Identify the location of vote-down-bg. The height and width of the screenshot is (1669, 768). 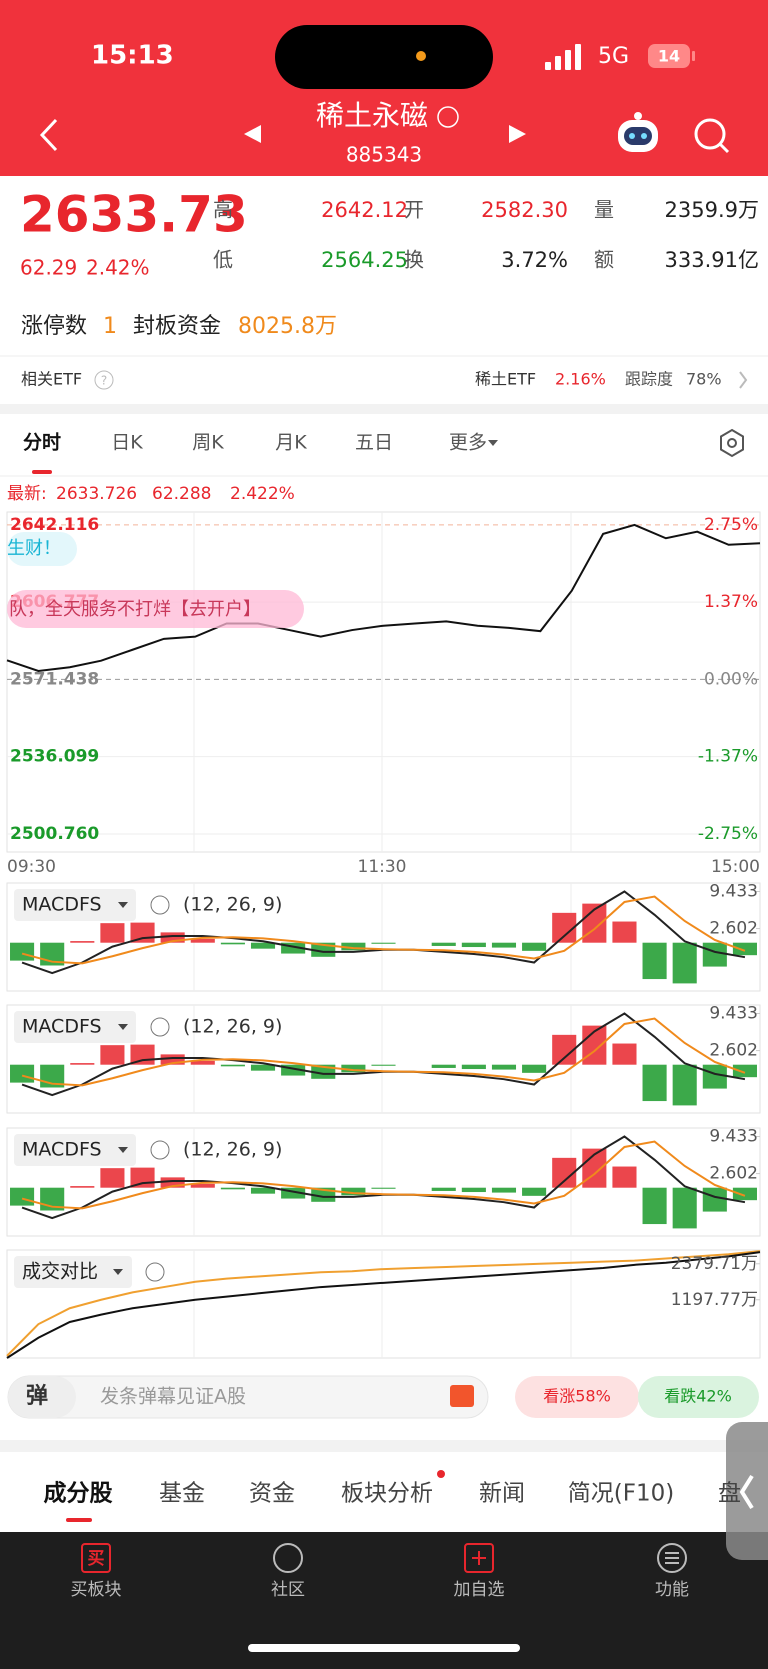
(698, 1397).